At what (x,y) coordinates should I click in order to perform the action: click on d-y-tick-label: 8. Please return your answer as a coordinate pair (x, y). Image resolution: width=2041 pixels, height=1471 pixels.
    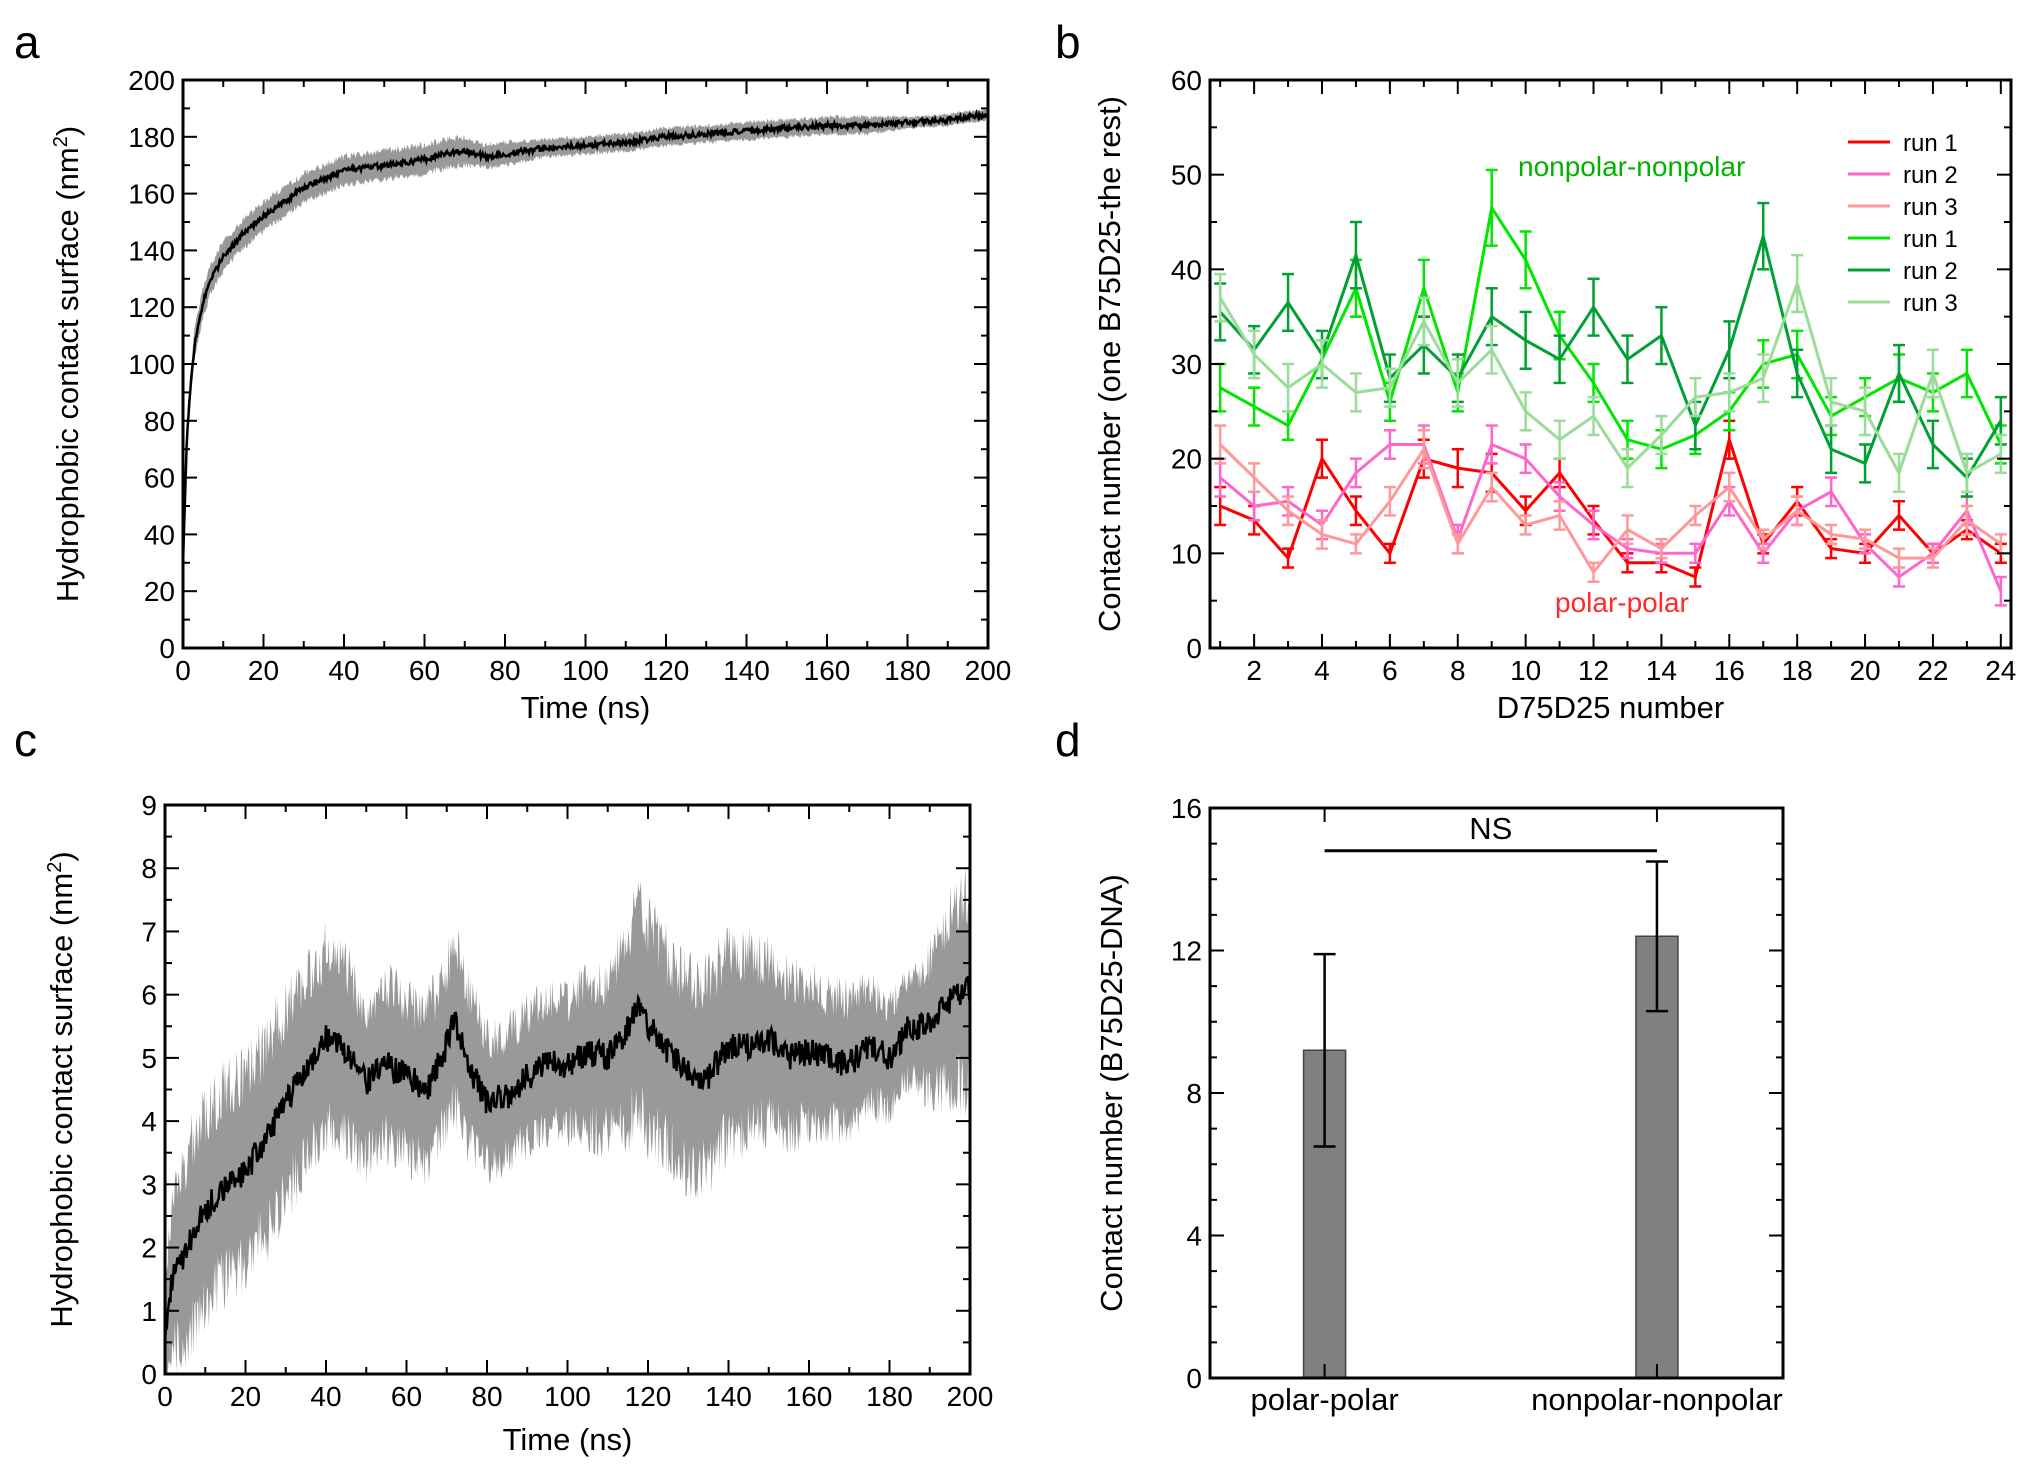
    Looking at the image, I should click on (1194, 1093).